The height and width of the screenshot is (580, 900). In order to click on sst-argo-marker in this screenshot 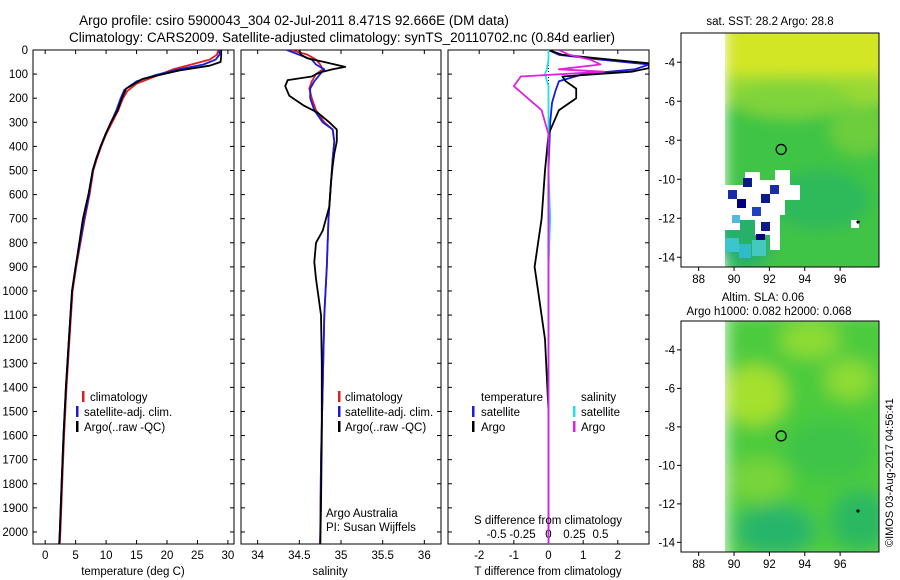, I will do `click(781, 149)`.